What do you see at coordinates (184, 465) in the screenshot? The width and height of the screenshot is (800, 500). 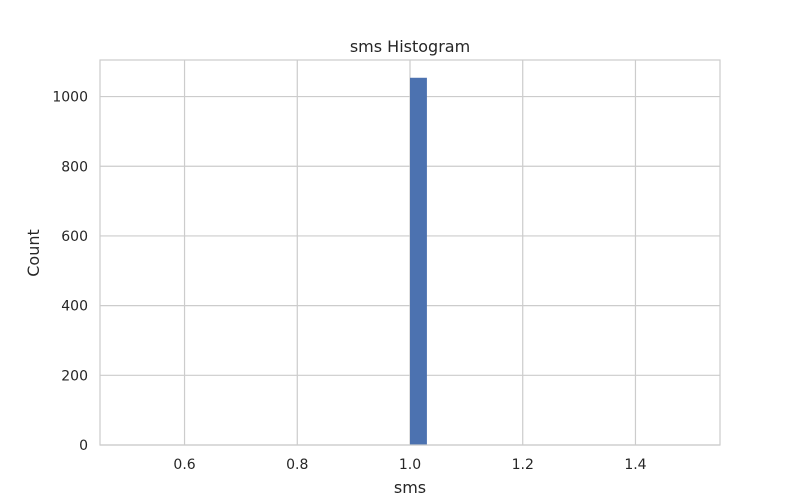 I see `x-tick-label: 0.6` at bounding box center [184, 465].